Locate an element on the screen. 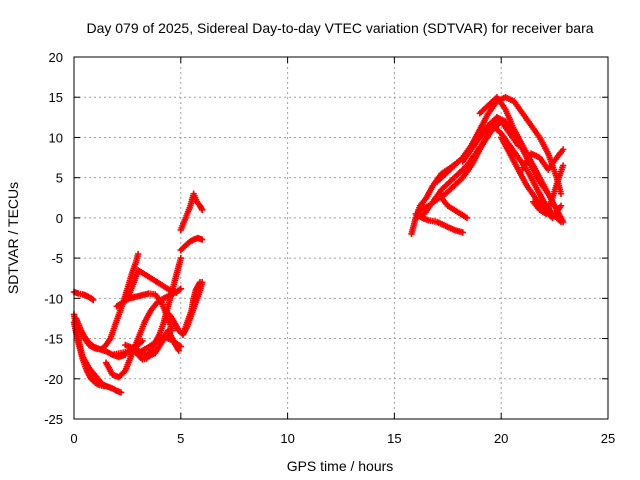 This screenshot has width=640, height=480. x-tick-label: 20 is located at coordinates (501, 438).